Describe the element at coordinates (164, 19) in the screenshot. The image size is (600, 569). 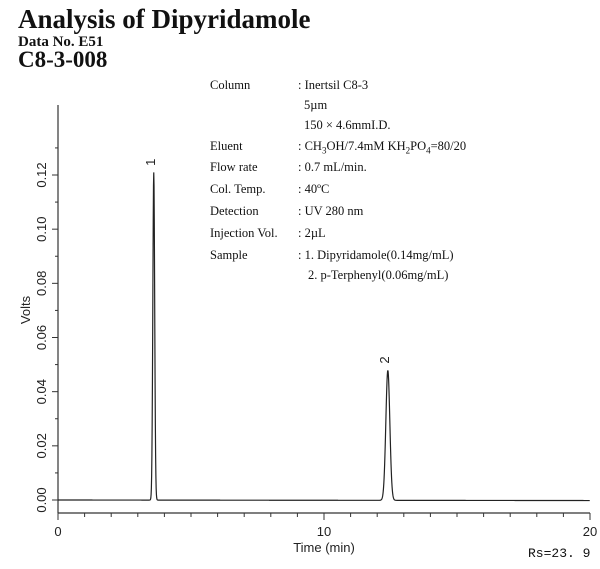
I see `page-title: Analysis of Dipyridamole` at that location.